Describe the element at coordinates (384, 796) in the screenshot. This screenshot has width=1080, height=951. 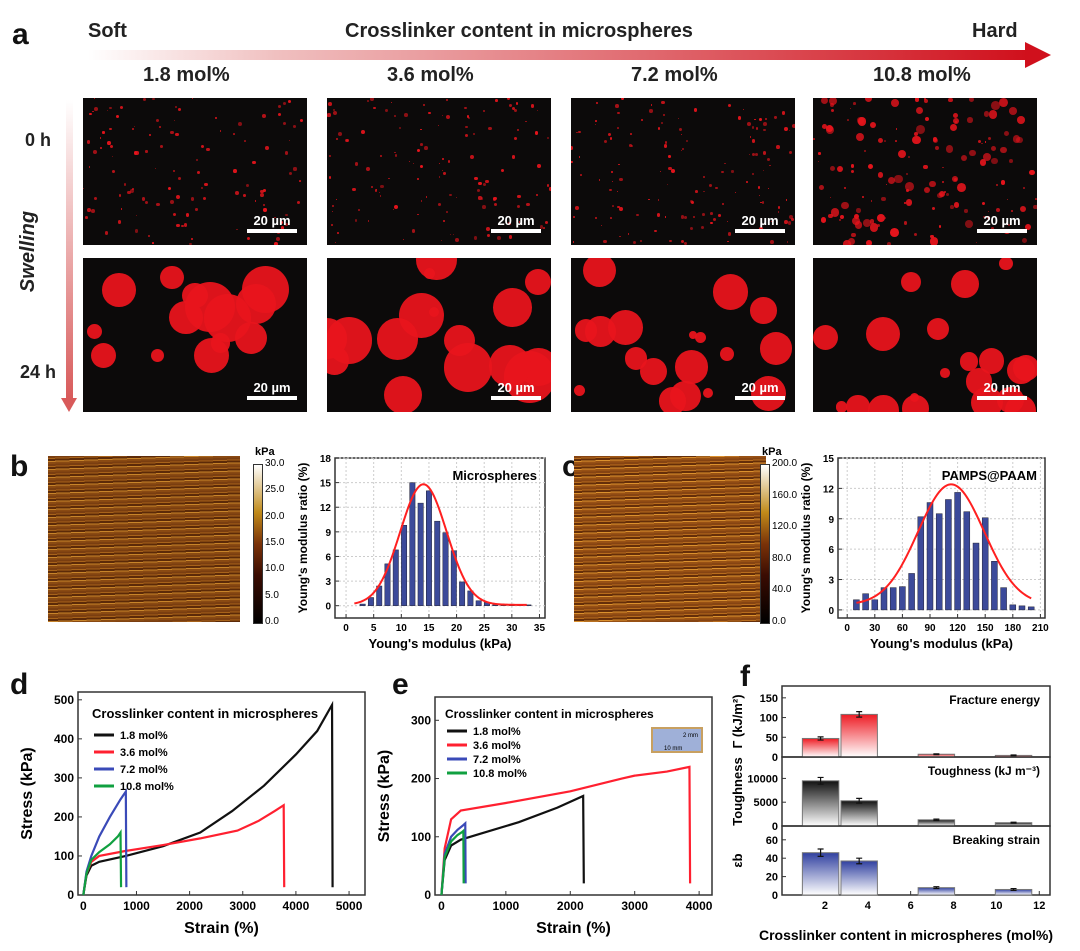
I see `y-axis-label: Stress (kPa)` at that location.